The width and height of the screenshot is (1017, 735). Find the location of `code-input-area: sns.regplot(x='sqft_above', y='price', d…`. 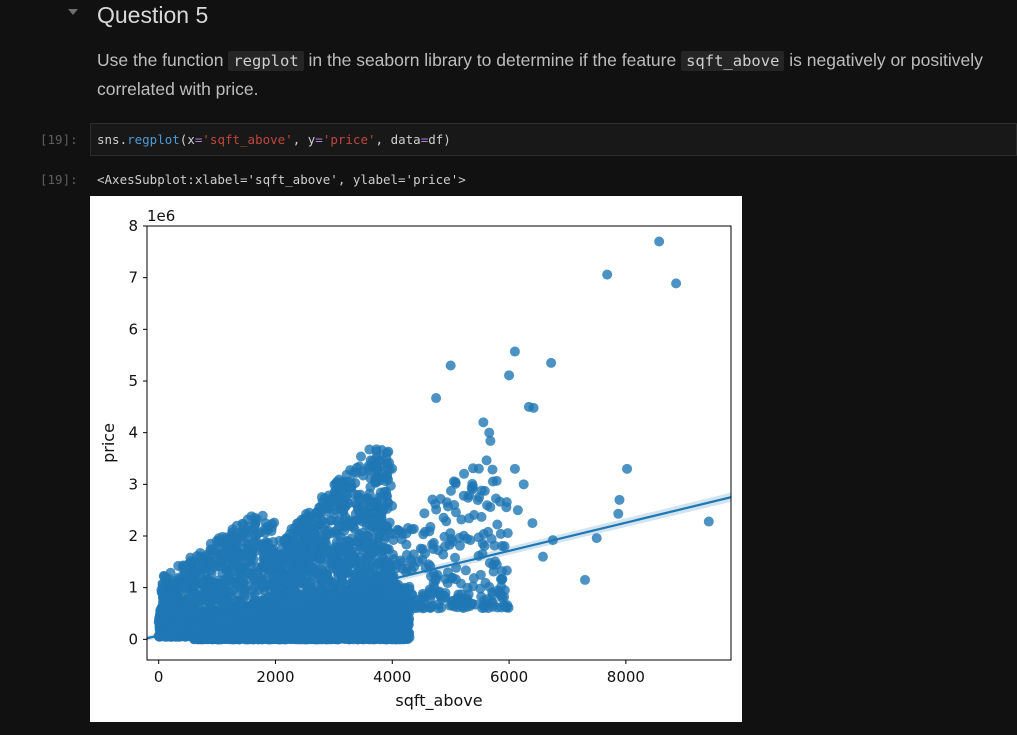

code-input-area: sns.regplot(x='sqft_above', y='price', d… is located at coordinates (553, 139).